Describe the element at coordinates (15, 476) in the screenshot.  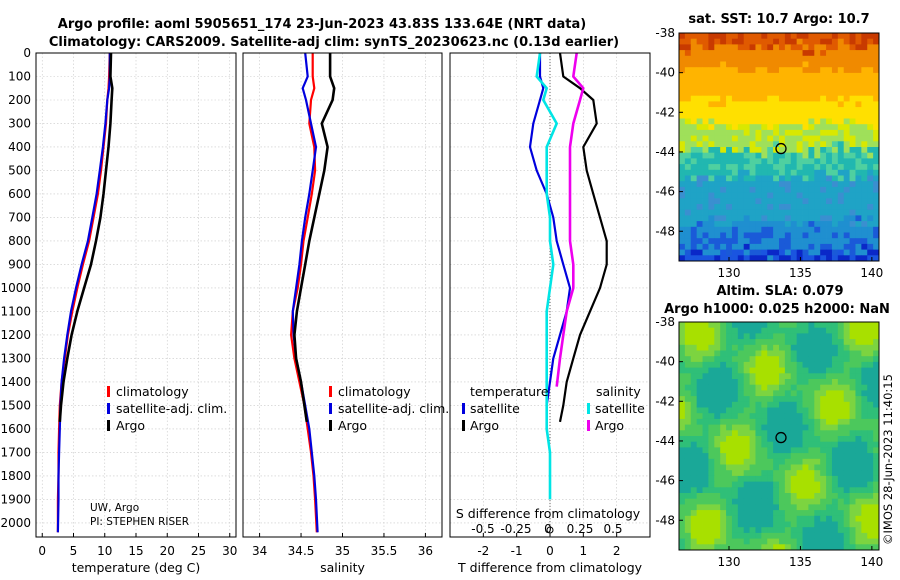
I see `y-tick-label: 1800` at that location.